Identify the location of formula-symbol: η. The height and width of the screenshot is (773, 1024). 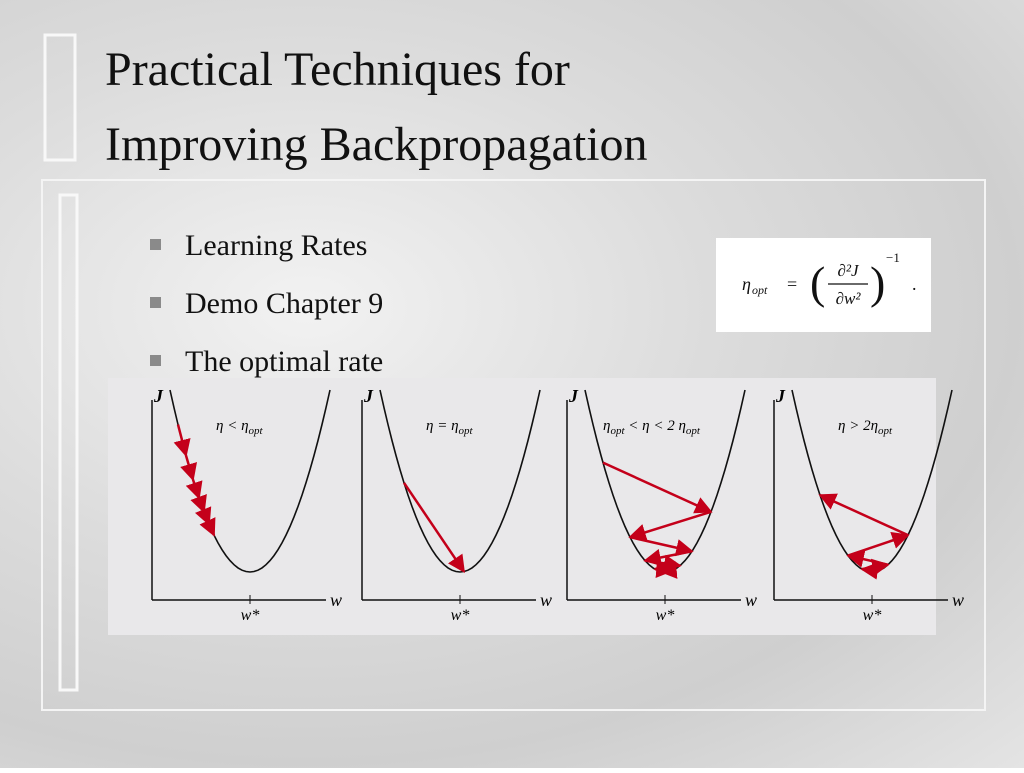
(746, 284).